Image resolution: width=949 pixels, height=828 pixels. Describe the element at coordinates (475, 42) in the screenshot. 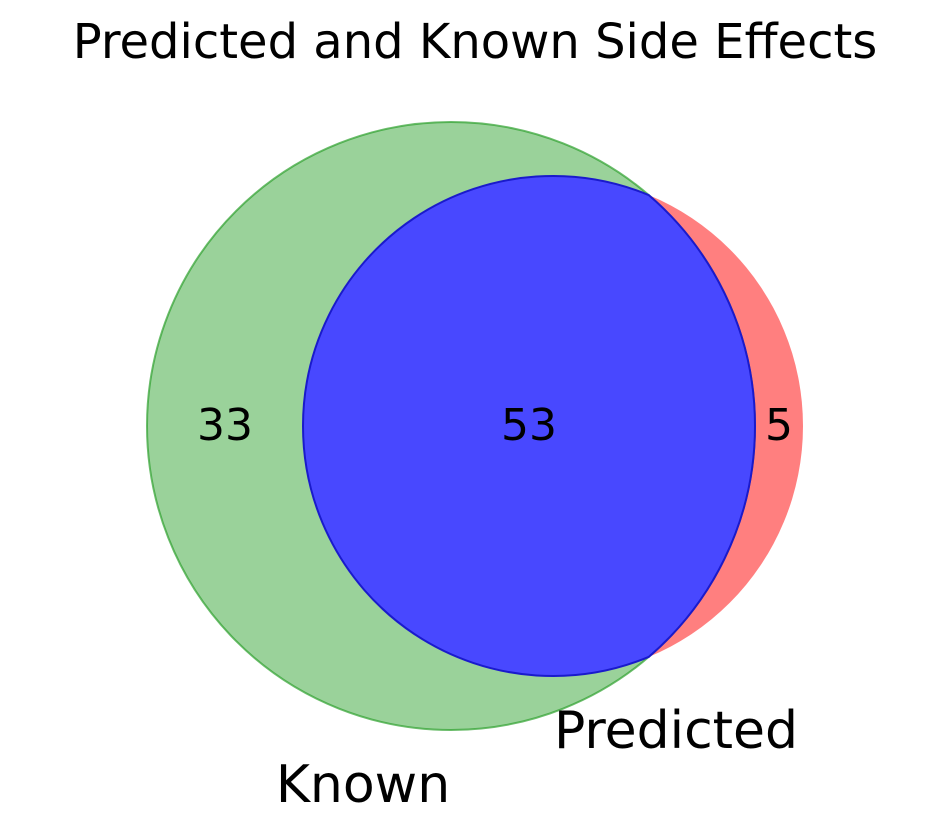

I see `chart-title: Predicted and Known Side Effects` at that location.